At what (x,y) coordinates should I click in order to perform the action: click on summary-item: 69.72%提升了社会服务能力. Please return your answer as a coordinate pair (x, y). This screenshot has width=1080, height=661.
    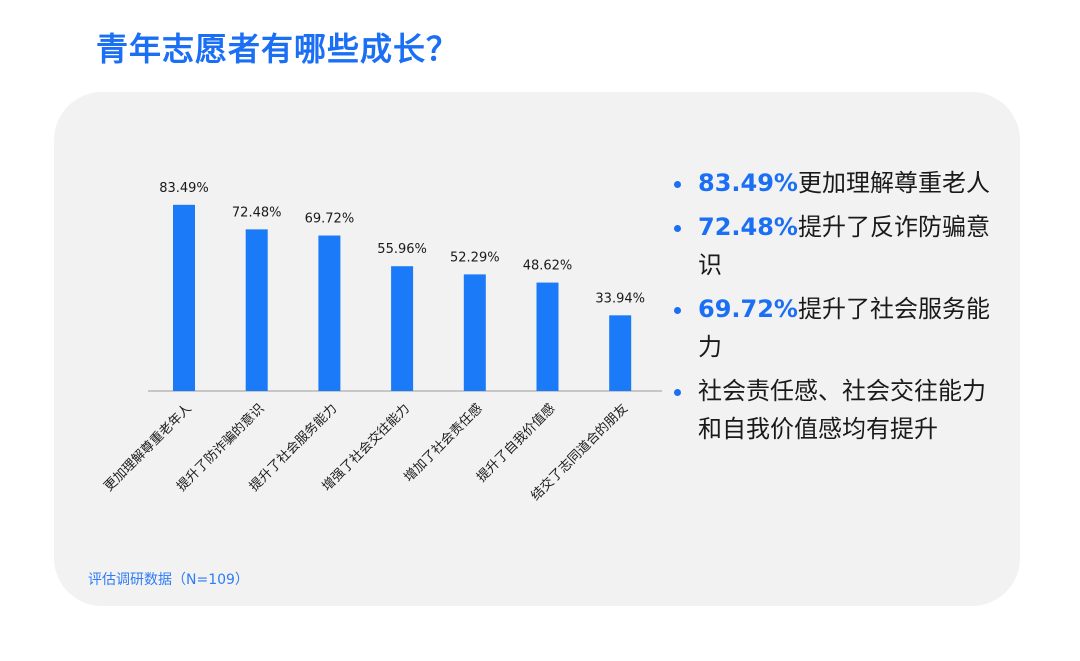
    Looking at the image, I should click on (833, 328).